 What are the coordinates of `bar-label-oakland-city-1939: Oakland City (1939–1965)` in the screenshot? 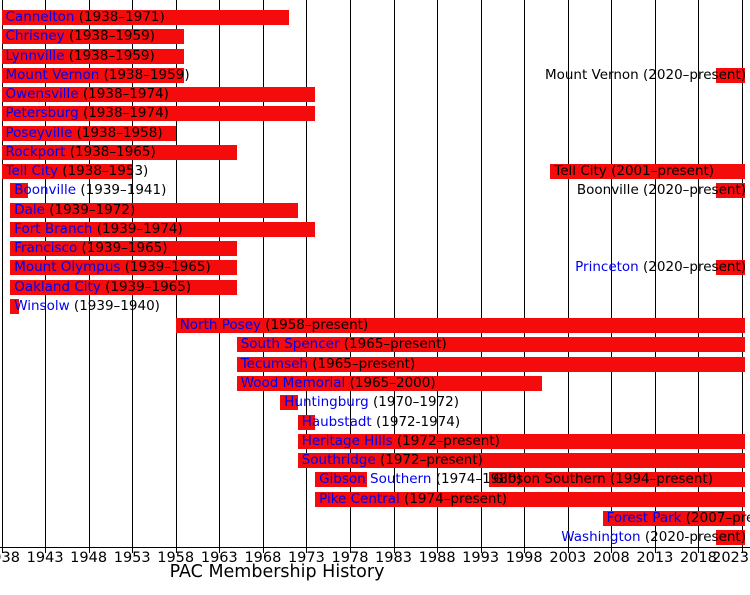 It's located at (103, 286).